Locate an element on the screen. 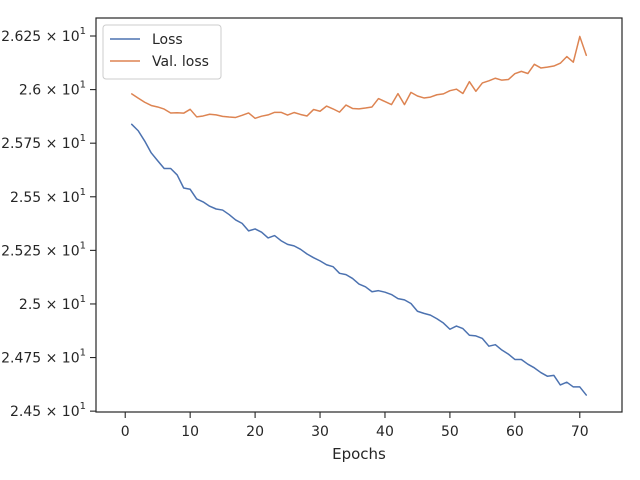 The image size is (640, 480). y-tick-label: 2.45 × 10¹ is located at coordinates (48, 410).